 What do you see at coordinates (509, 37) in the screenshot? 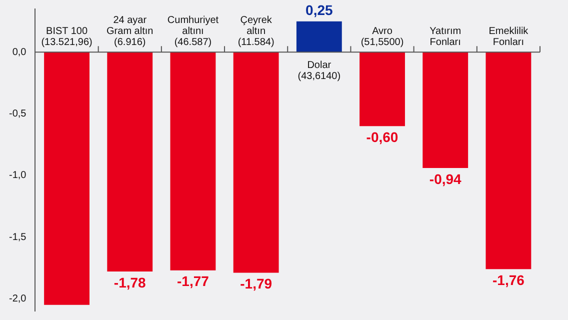
I see `x-tick-label: Emeklilik Fonları` at bounding box center [509, 37].